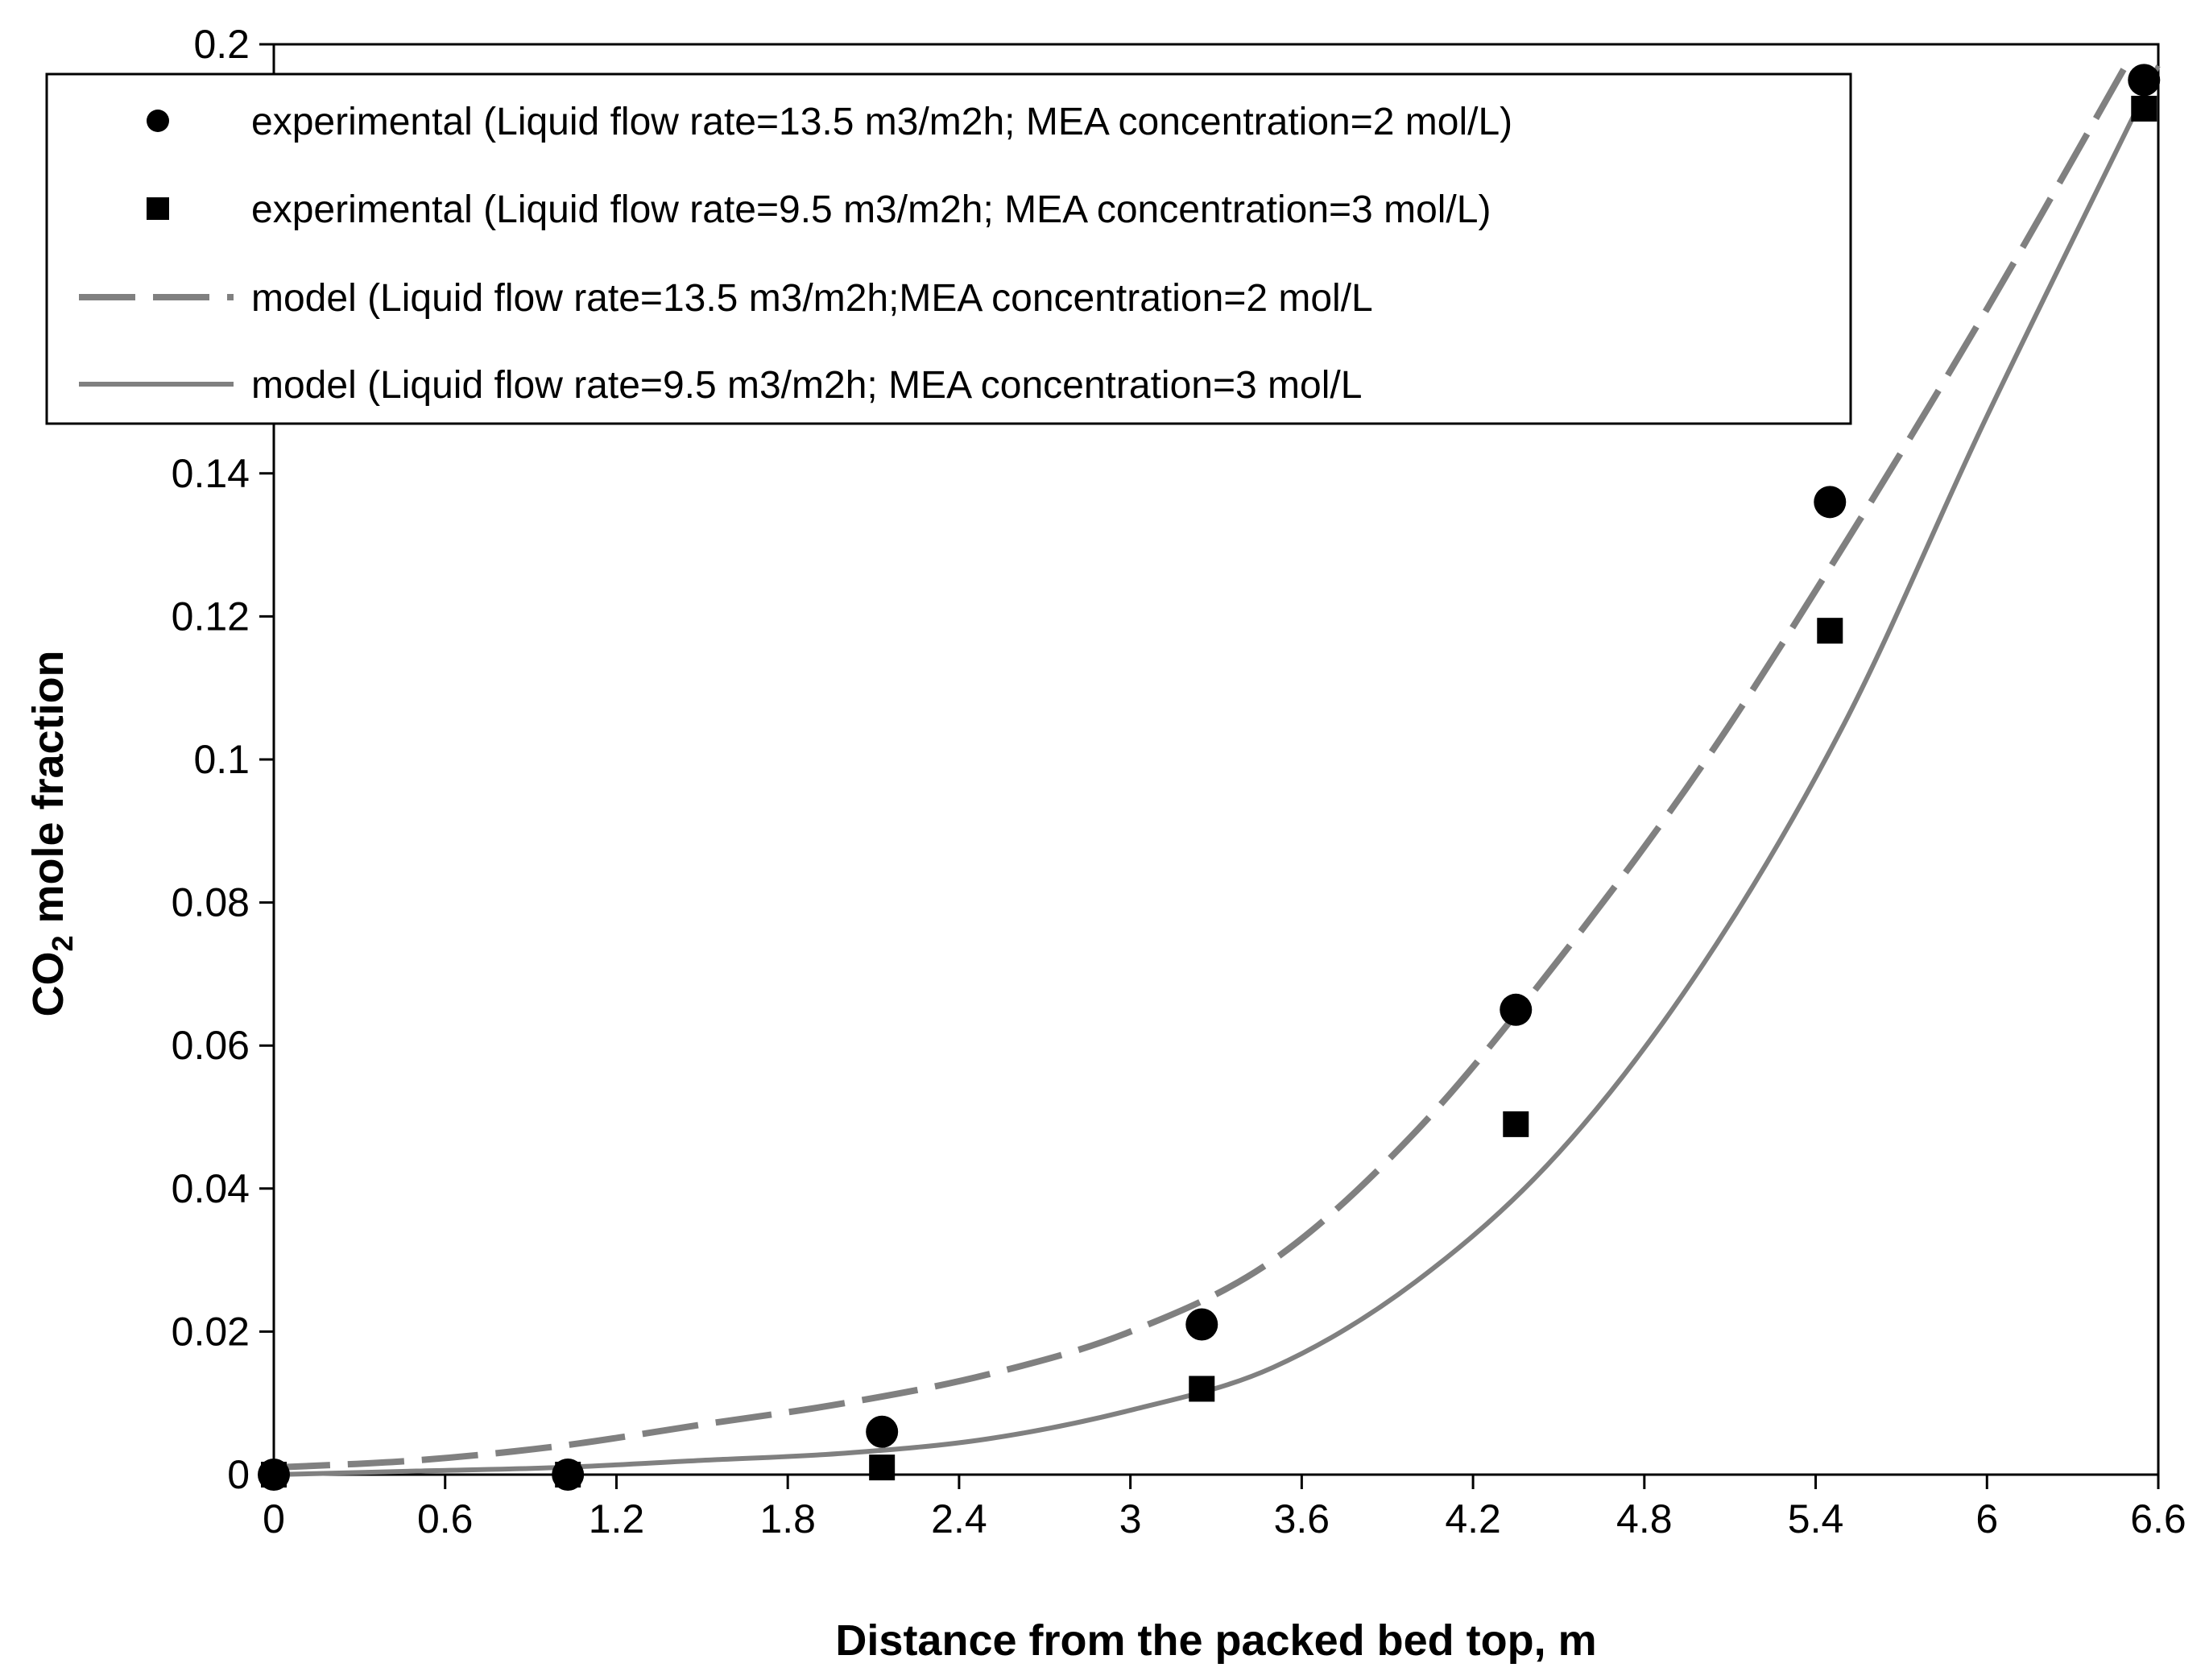  I want to click on y-axis-title: CO2 mole fraction, so click(51, 833).